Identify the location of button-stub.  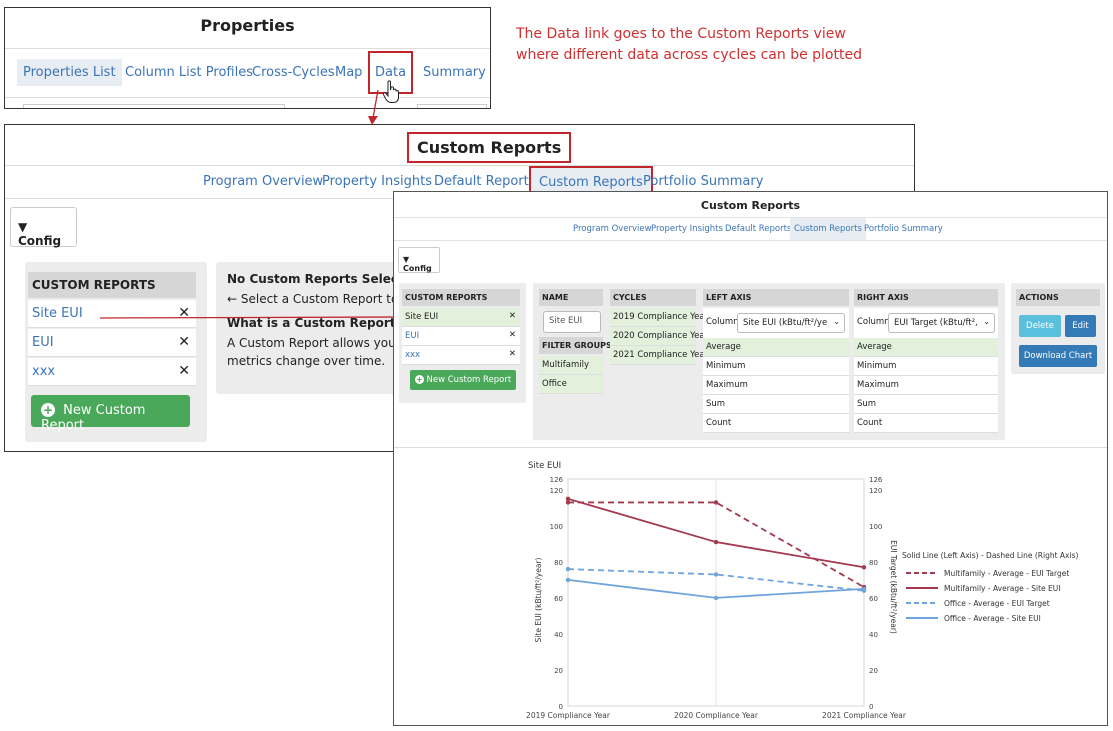
(452, 106).